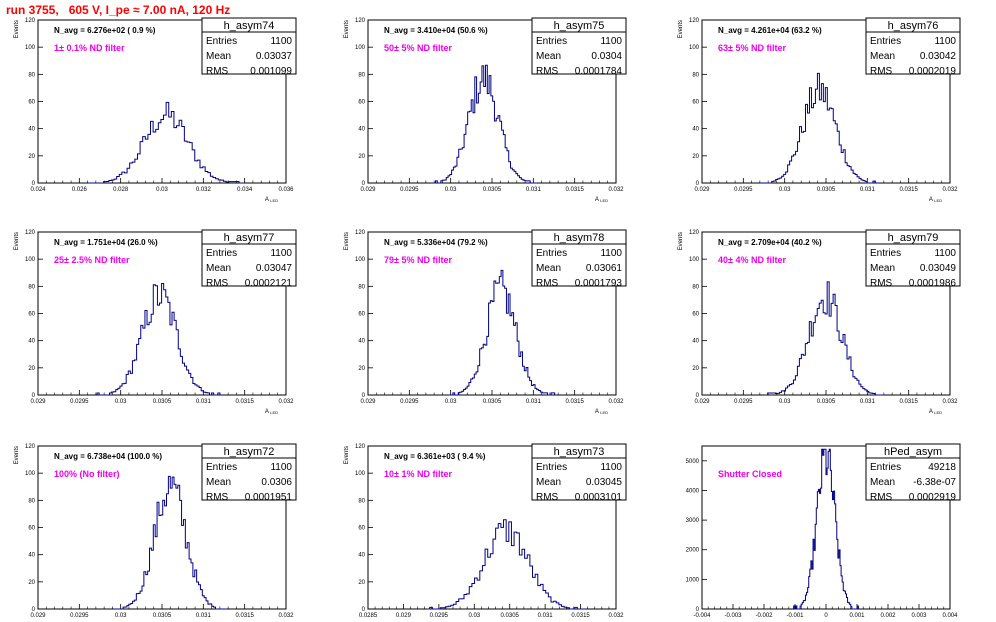 The height and width of the screenshot is (622, 996). Describe the element at coordinates (269, 283) in the screenshot. I see `stats-value: 0.0002121` at that location.